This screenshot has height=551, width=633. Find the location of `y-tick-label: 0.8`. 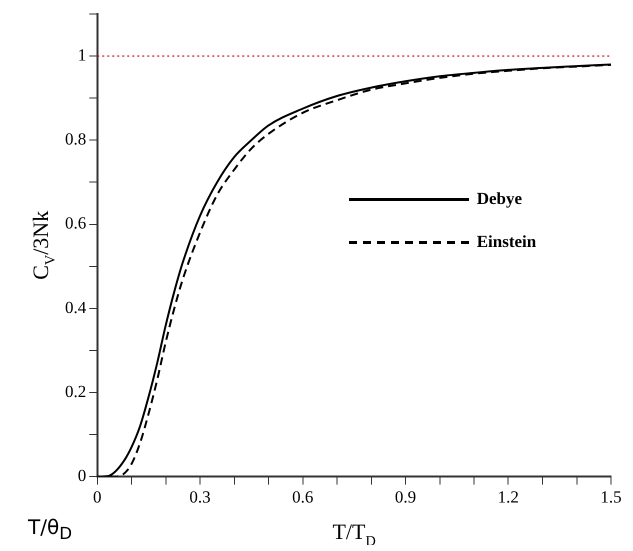

y-tick-label: 0.8 is located at coordinates (75, 139).